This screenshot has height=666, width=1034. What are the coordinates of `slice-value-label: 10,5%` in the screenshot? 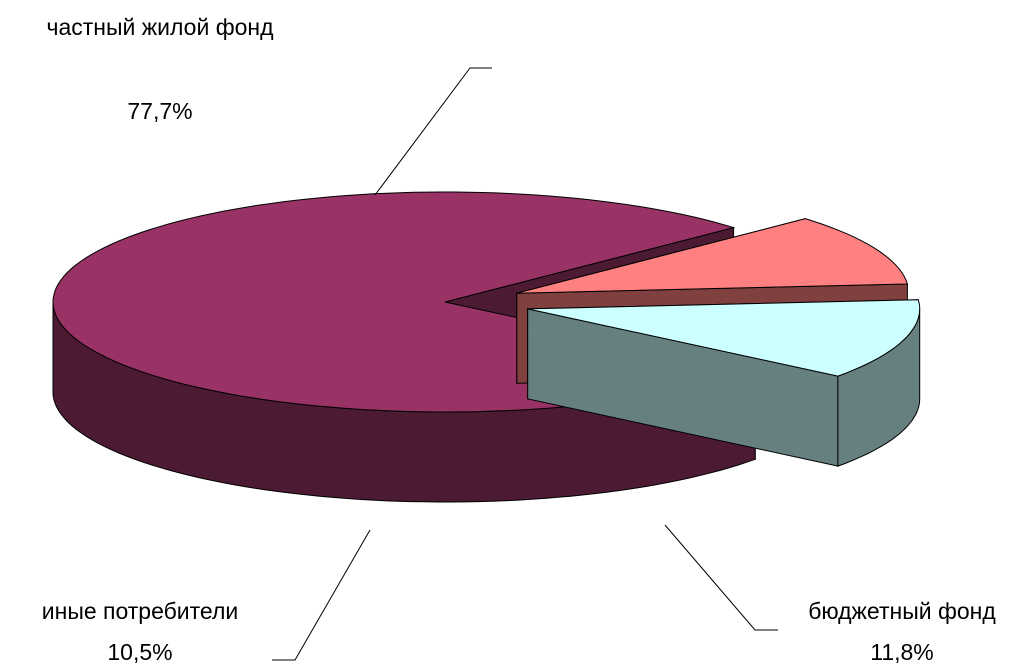 It's located at (140, 652).